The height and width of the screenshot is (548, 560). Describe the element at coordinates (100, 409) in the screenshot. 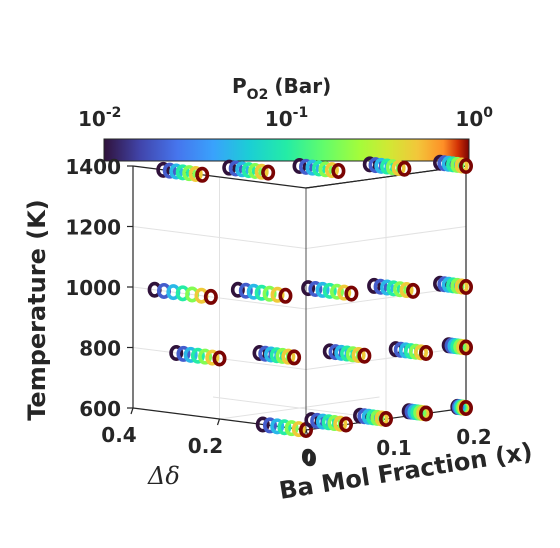

I see `z-tick-label: 600` at that location.